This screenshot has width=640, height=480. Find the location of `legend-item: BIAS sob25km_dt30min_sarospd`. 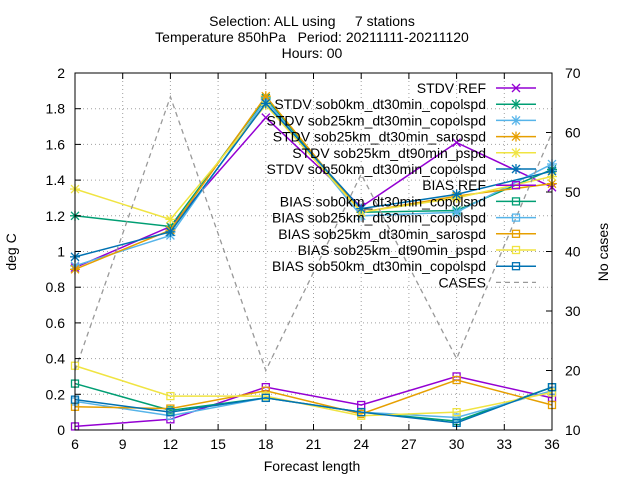

legend-item: BIAS sob25km_dt30min_sarospd is located at coordinates (407, 234).